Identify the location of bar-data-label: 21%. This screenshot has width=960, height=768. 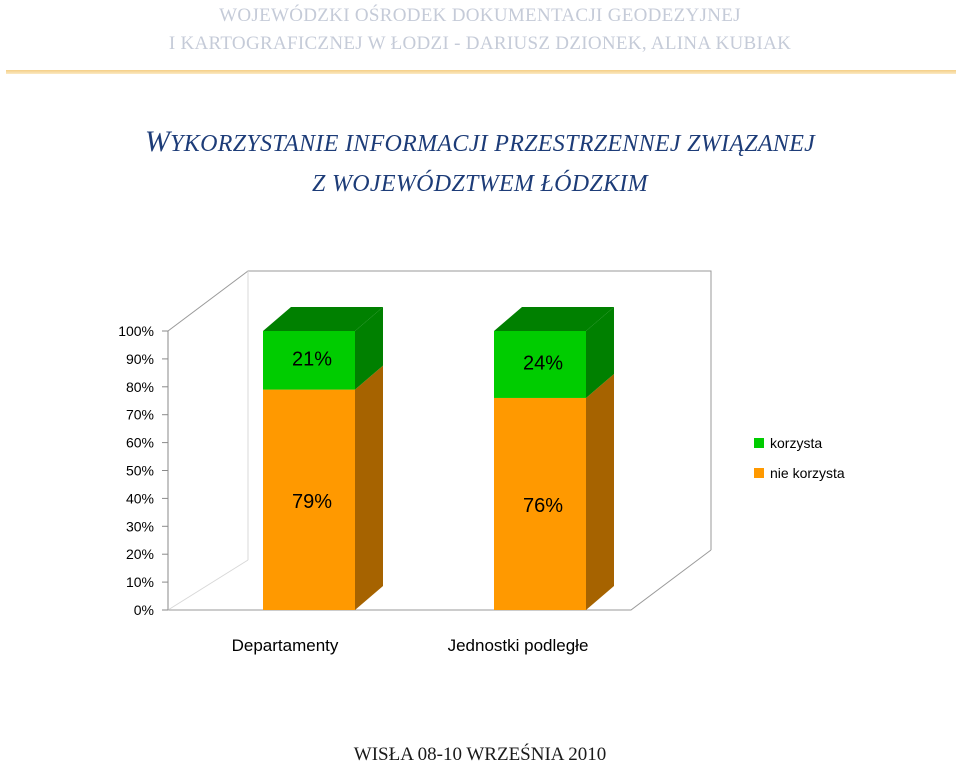
(312, 359).